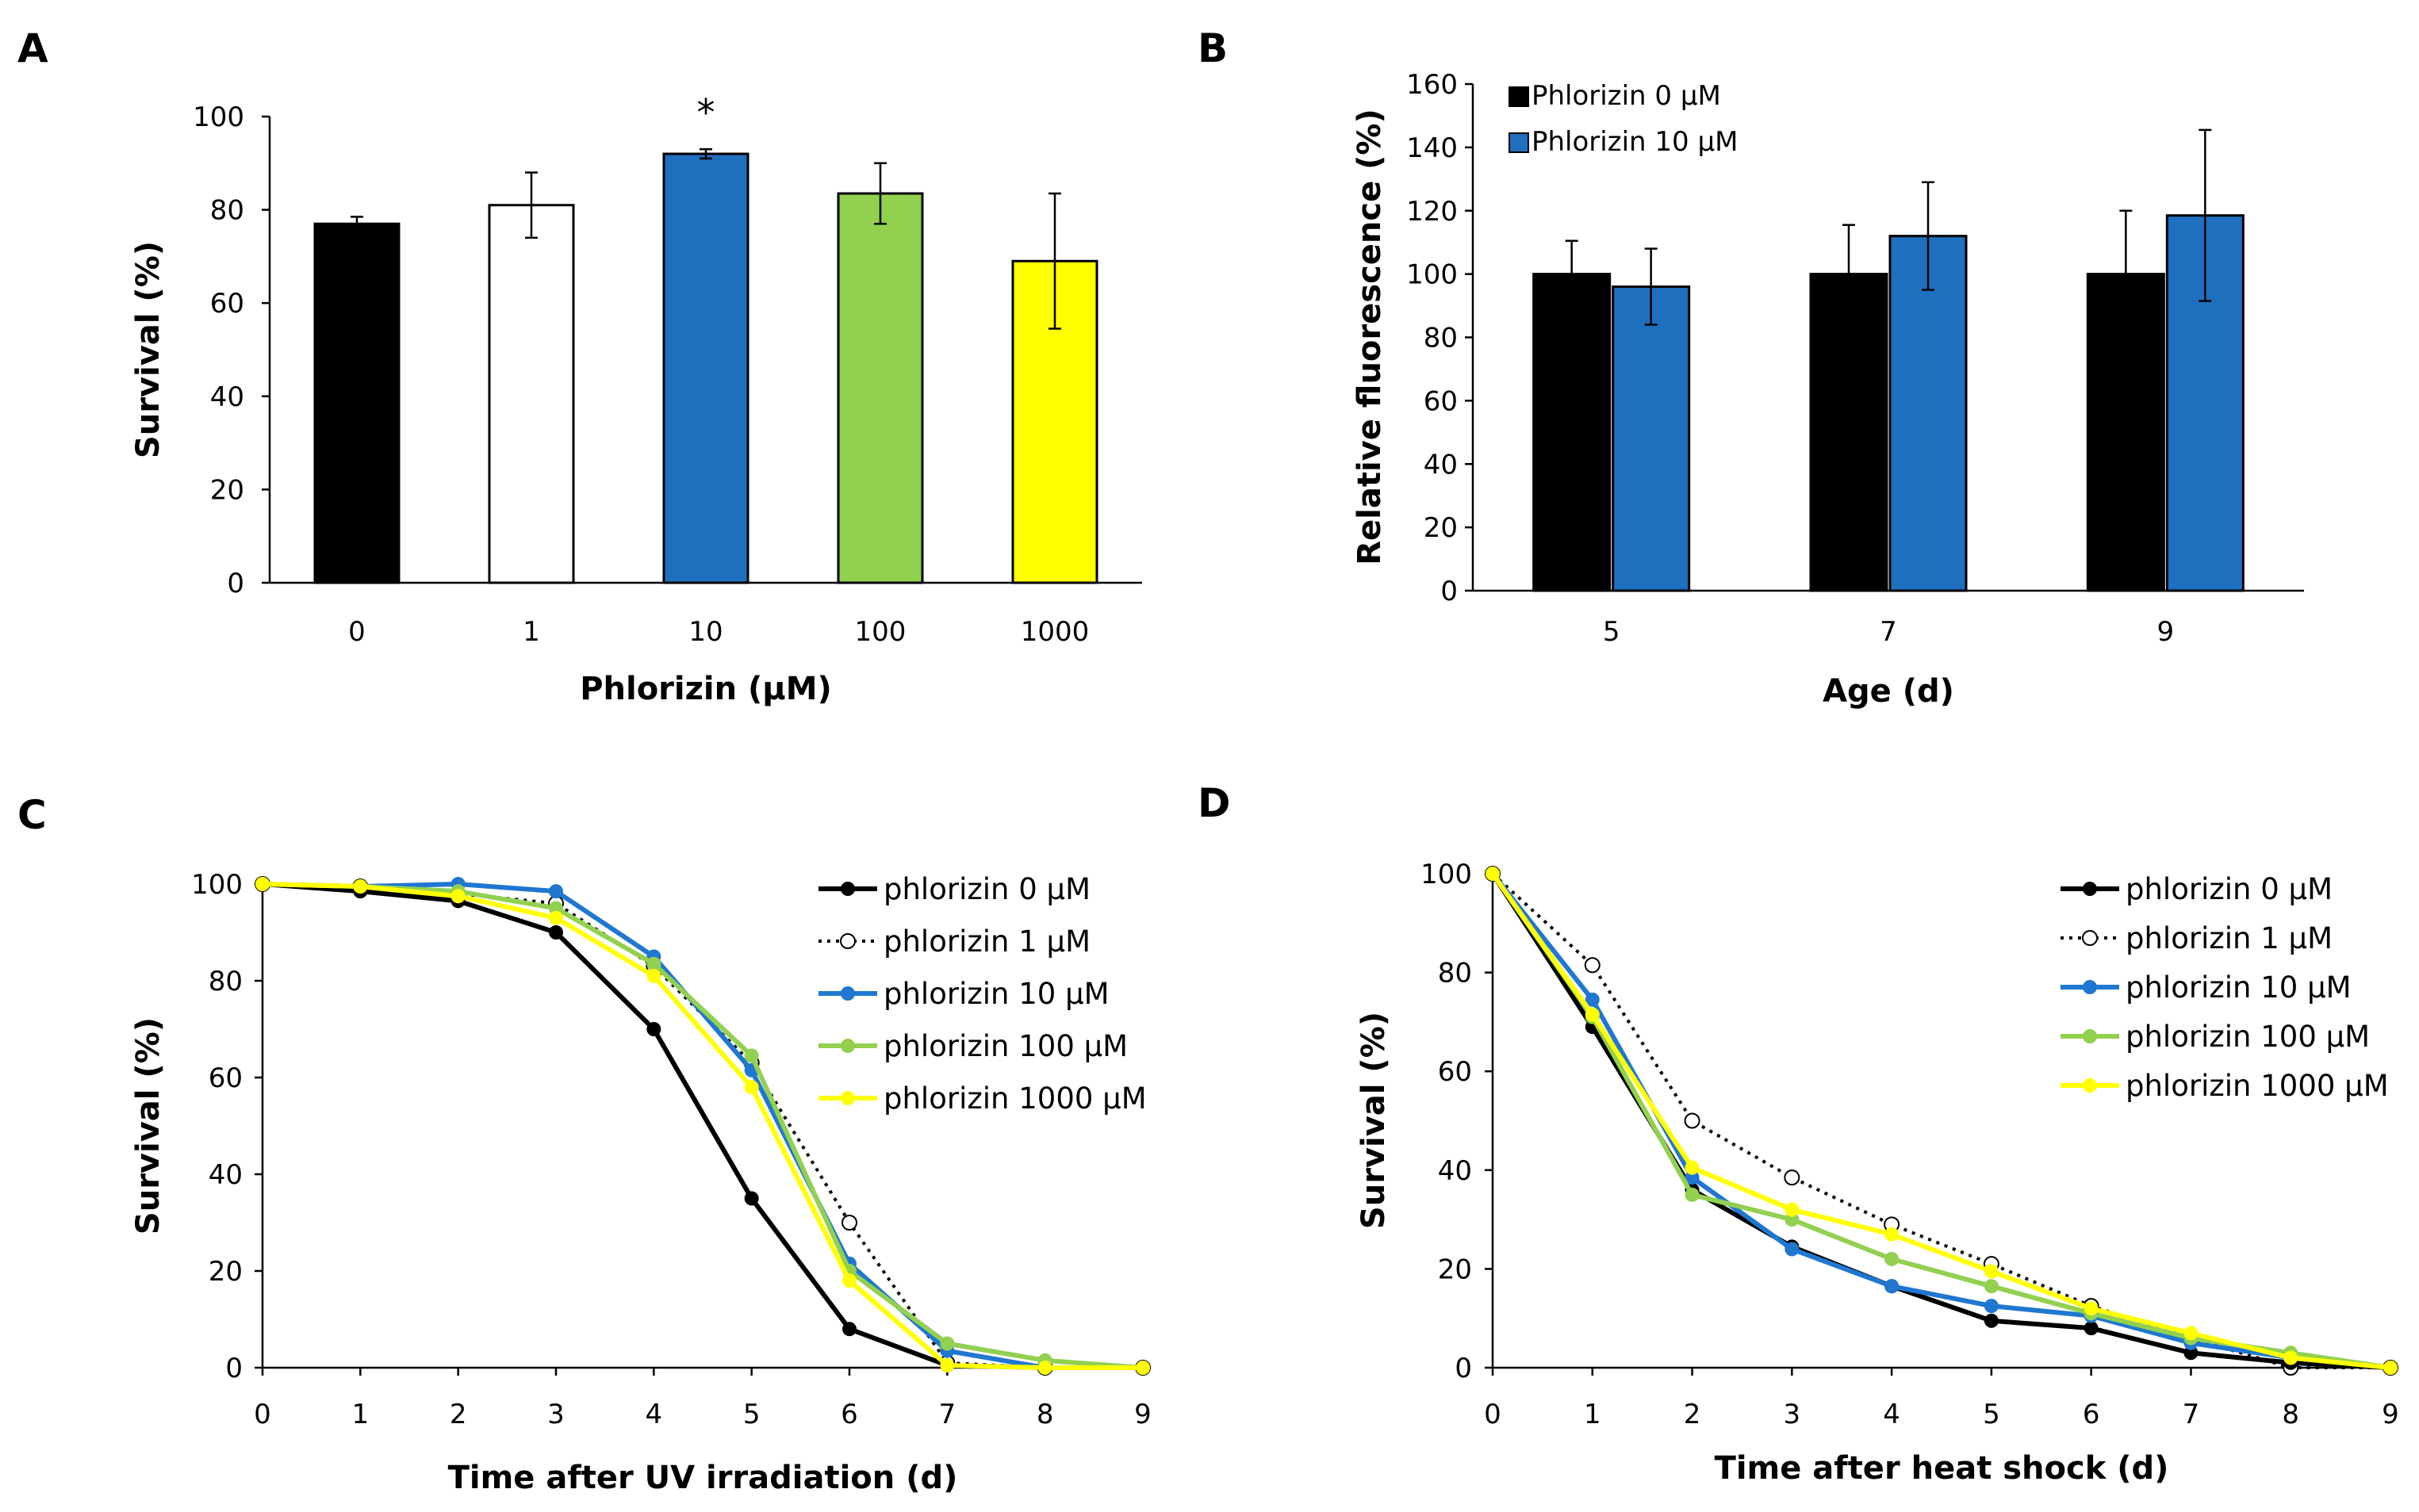 The height and width of the screenshot is (1512, 2419). Describe the element at coordinates (2229, 938) in the screenshot. I see `legend-label: phlorizin 1 μM` at that location.